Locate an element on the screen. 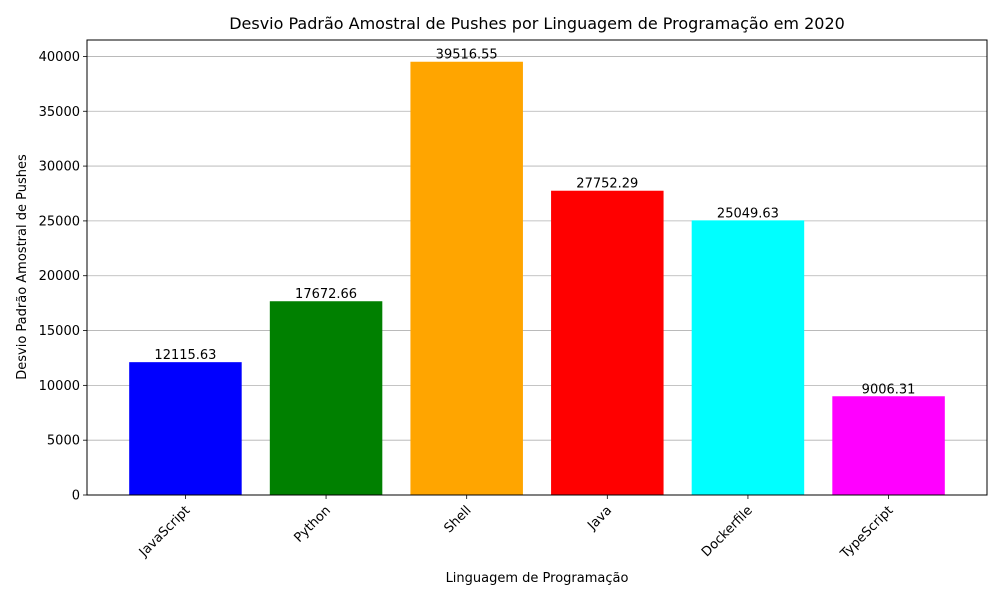 Image resolution: width=1000 pixels, height=600 pixels. y-tick-label: 15000 is located at coordinates (59, 331).